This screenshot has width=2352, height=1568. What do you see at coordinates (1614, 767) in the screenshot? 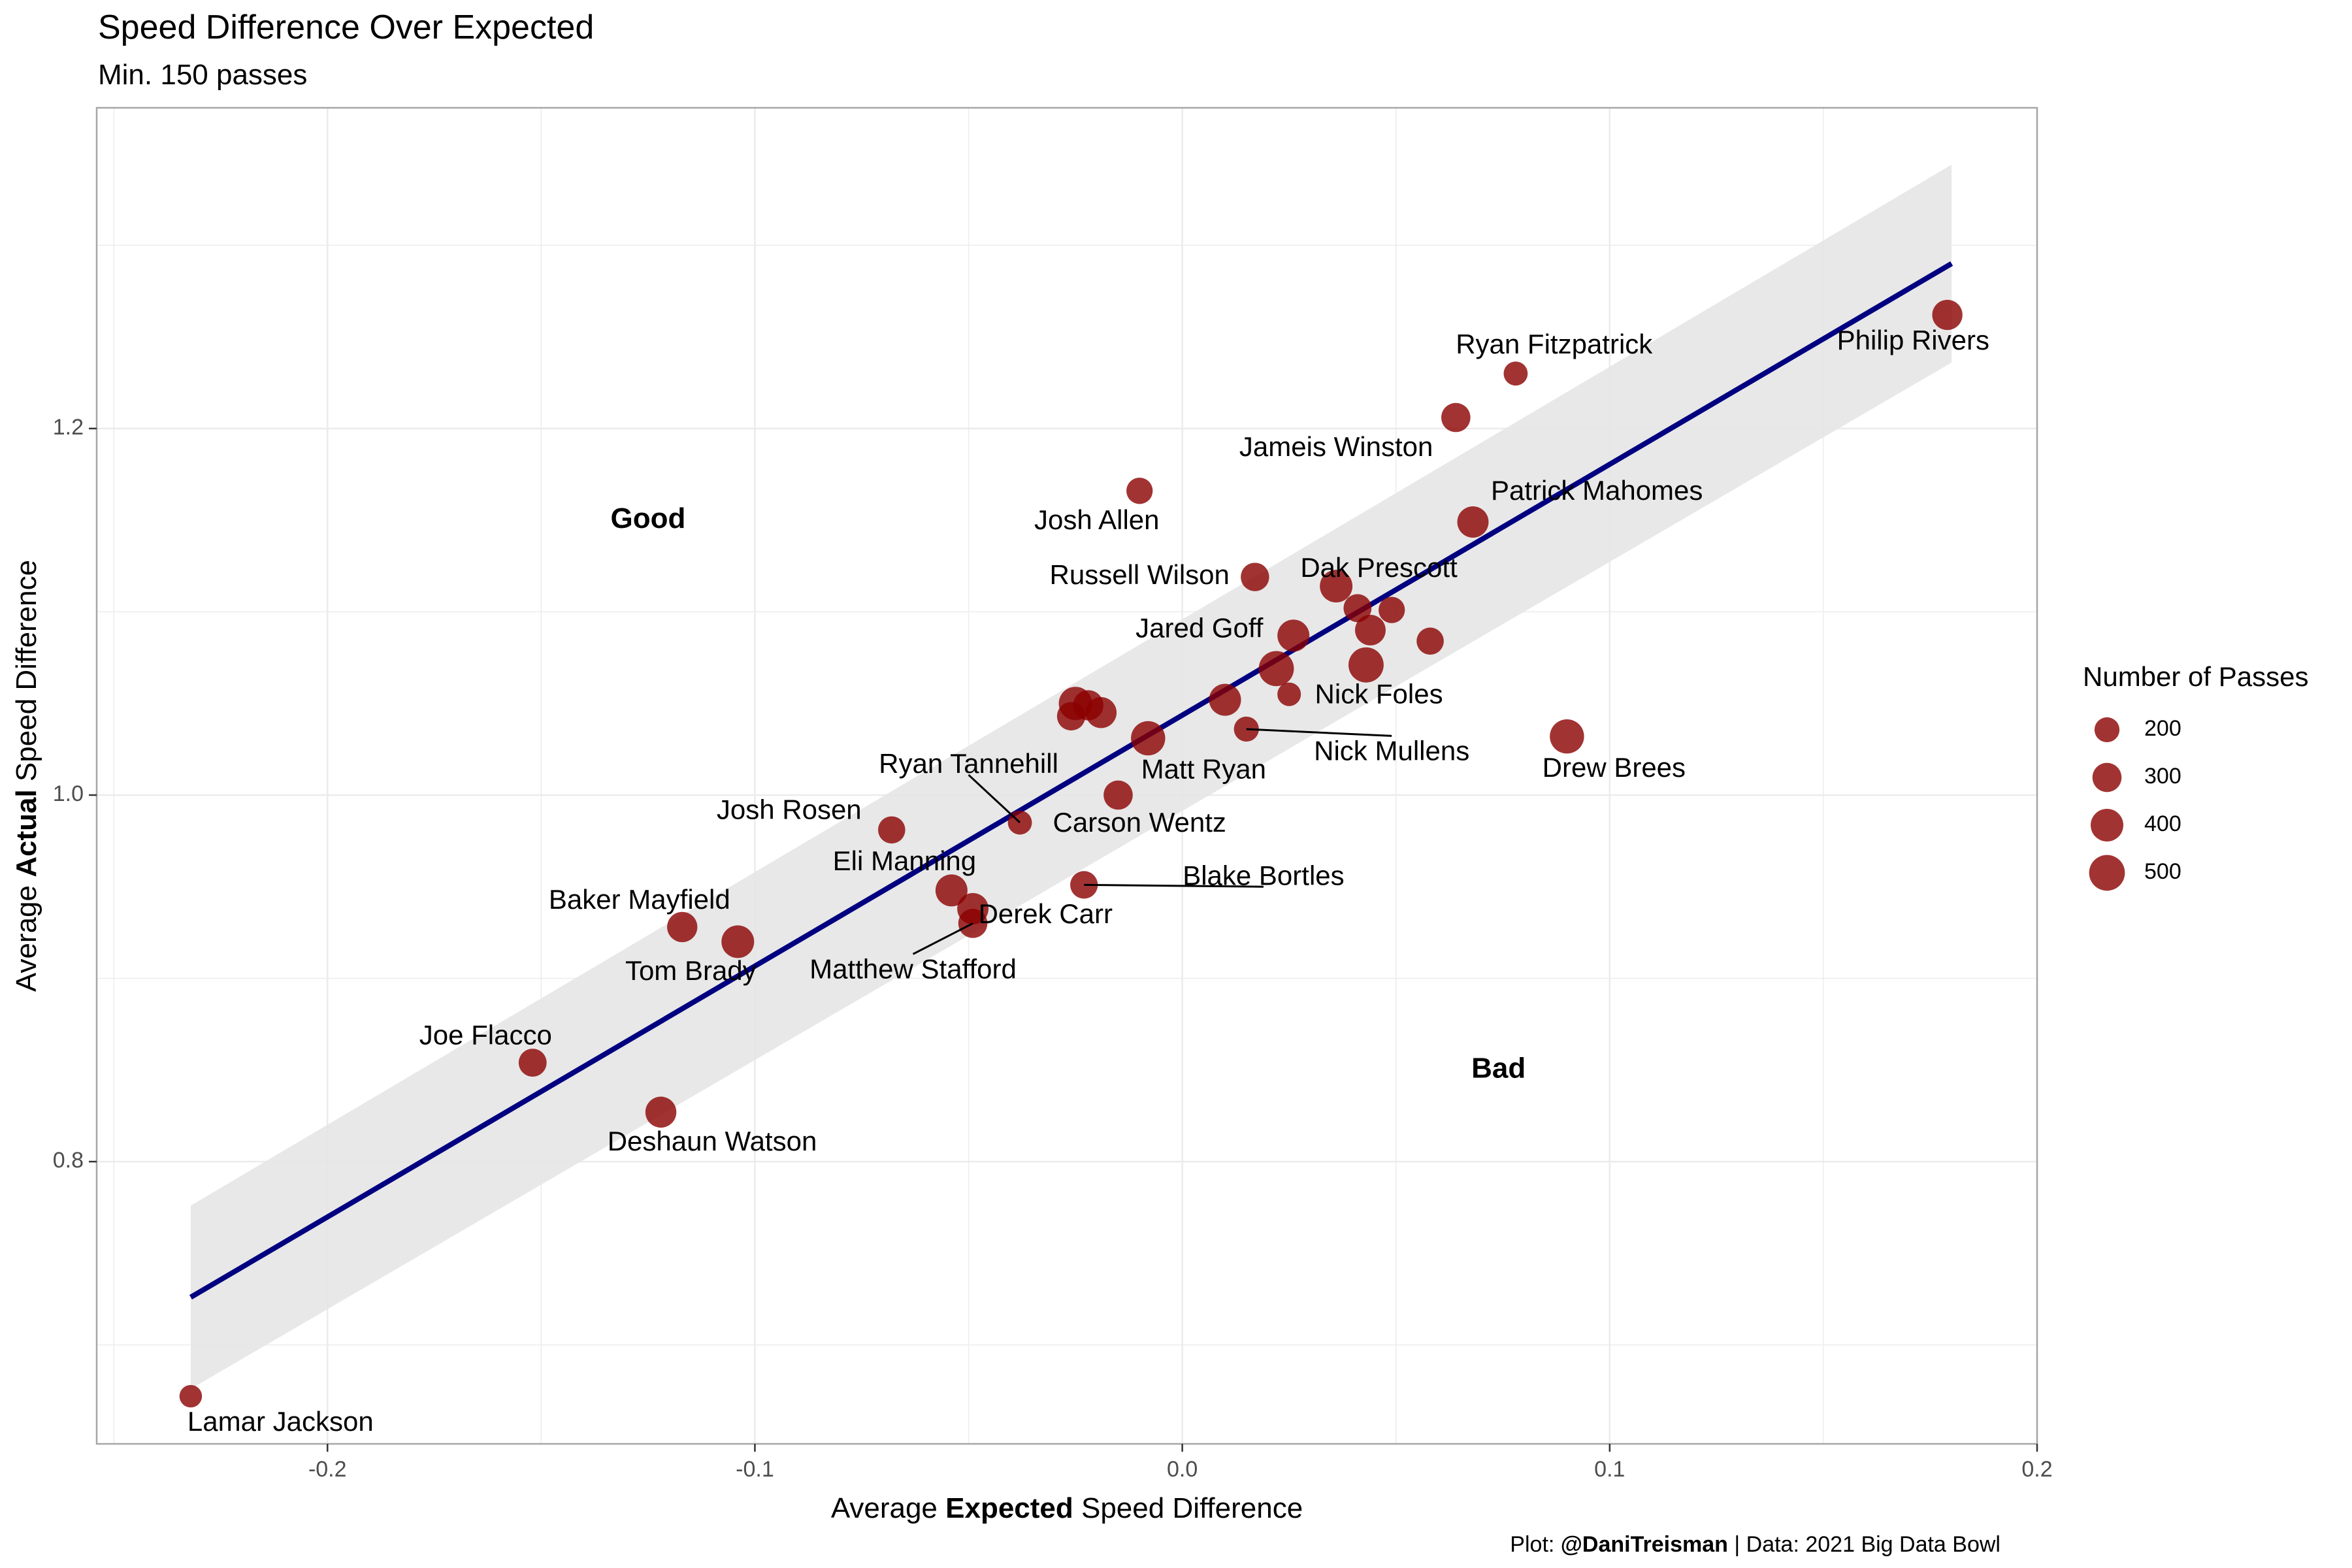
I see `point-label: Drew Brees` at bounding box center [1614, 767].